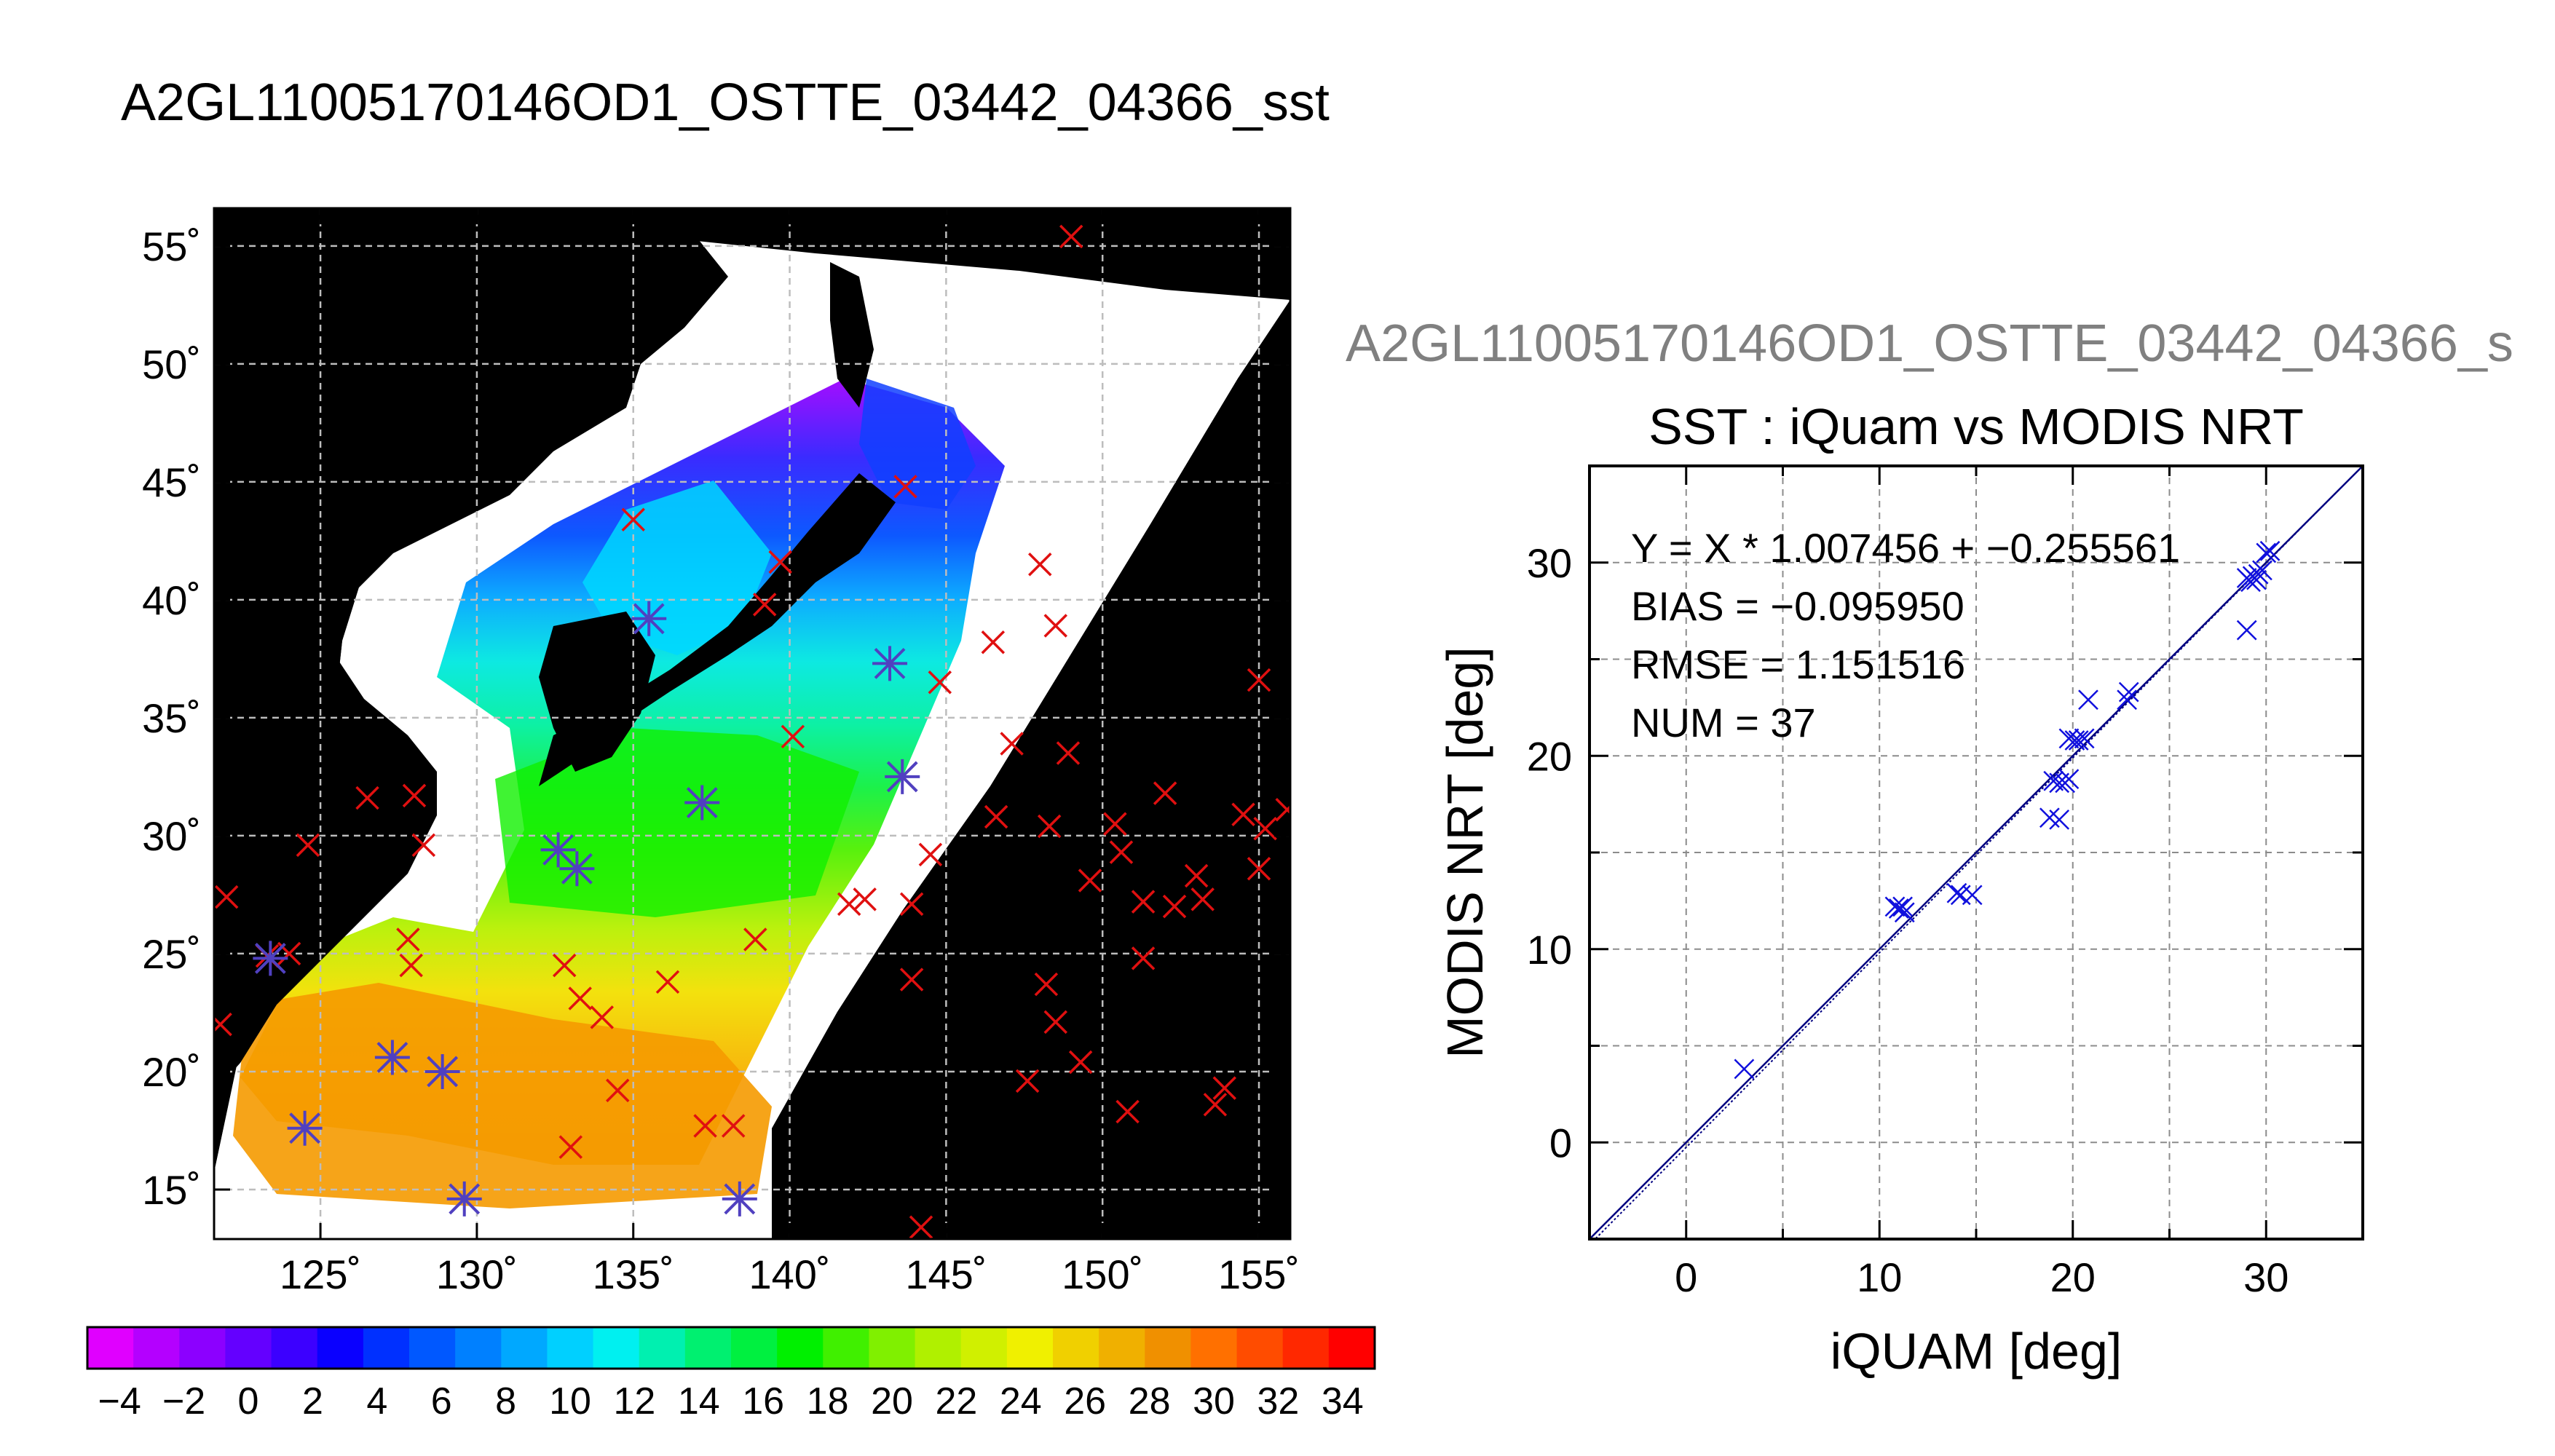 This screenshot has height=1456, width=2555. Describe the element at coordinates (183, 1401) in the screenshot. I see `colorbar-tick-label: −2` at that location.